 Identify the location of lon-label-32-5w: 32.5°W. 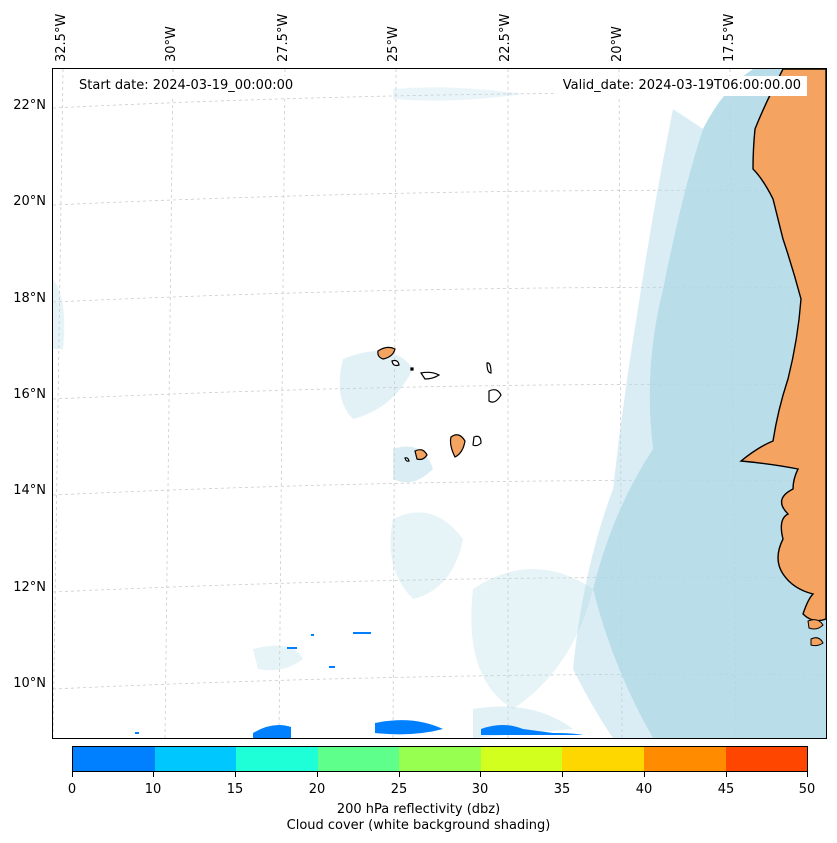
(61, 37).